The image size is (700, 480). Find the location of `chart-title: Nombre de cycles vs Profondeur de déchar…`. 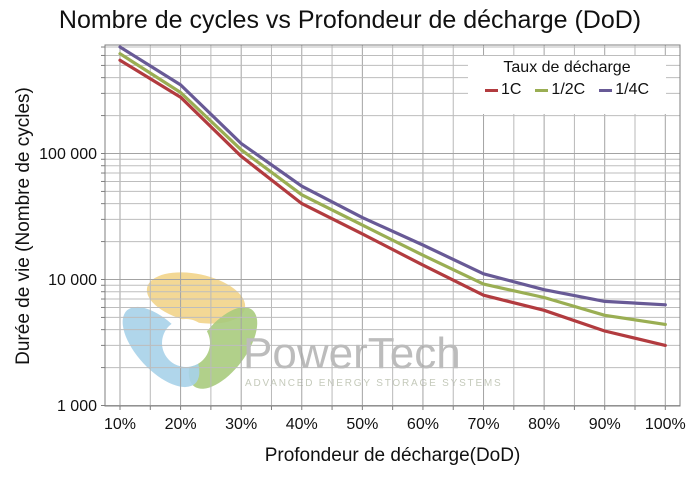

chart-title: Nombre de cycles vs Profondeur de déchar… is located at coordinates (350, 20).